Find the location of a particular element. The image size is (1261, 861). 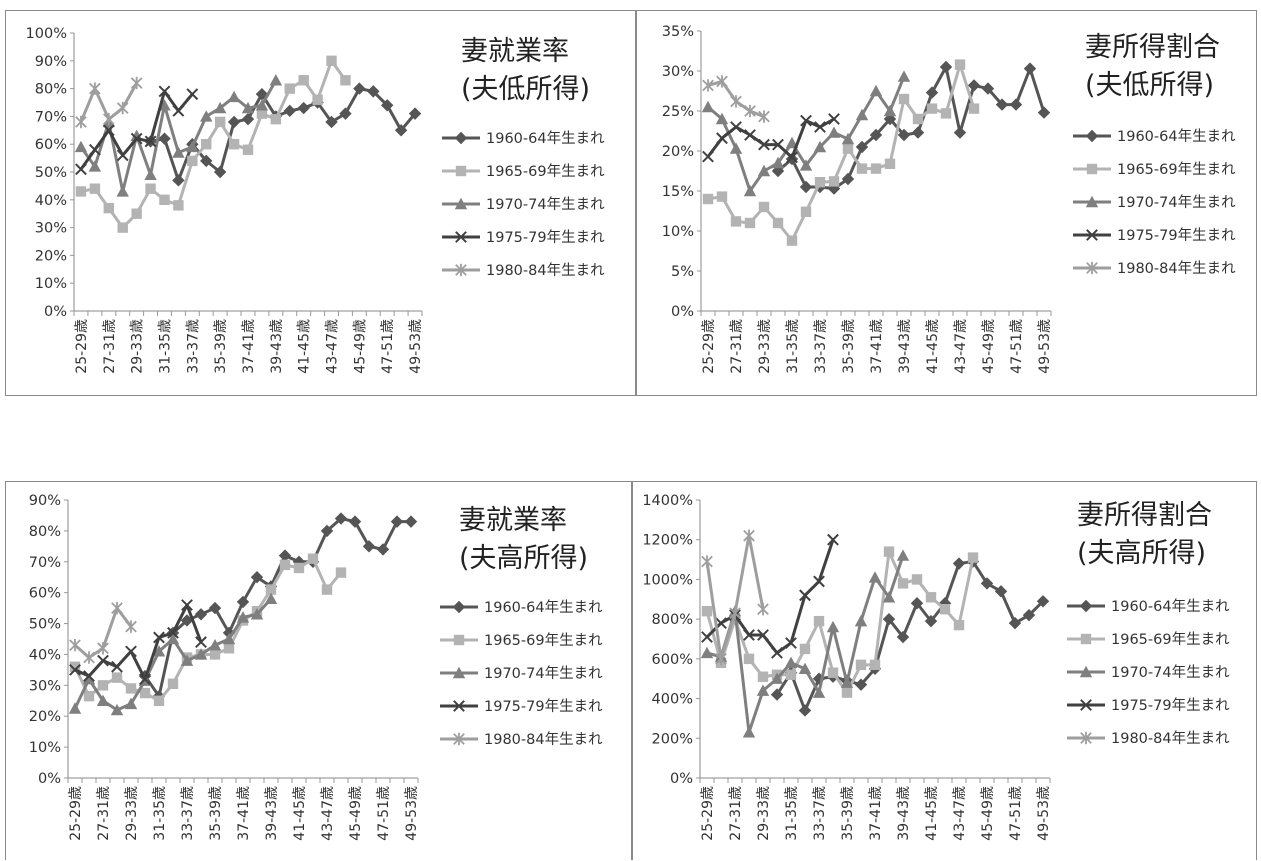

legend-label: 1965-69年生まれ is located at coordinates (1170, 640).